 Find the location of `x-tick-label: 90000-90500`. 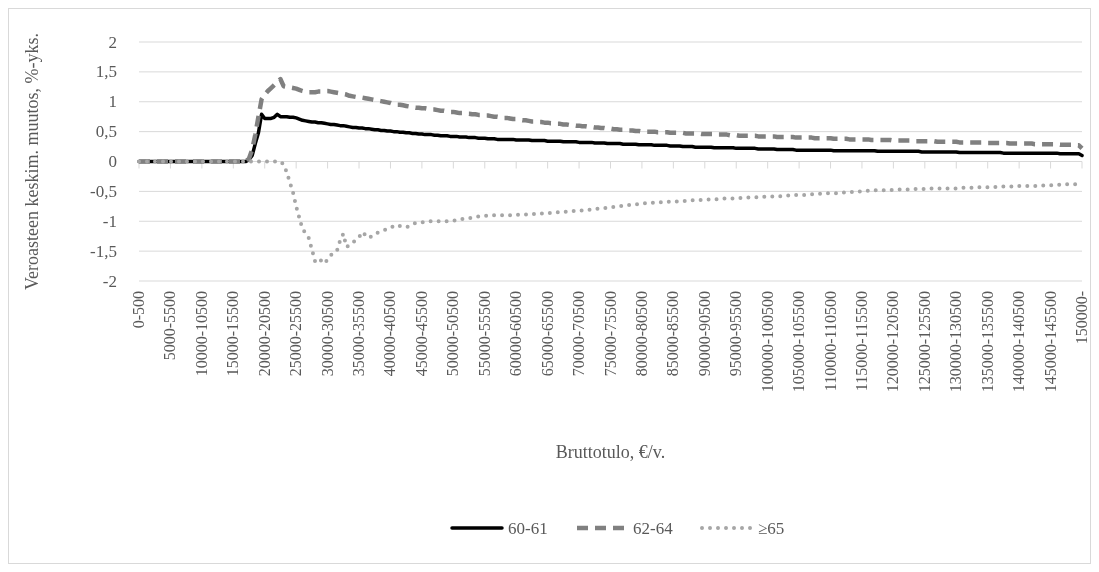

x-tick-label: 90000-90500 is located at coordinates (704, 334).